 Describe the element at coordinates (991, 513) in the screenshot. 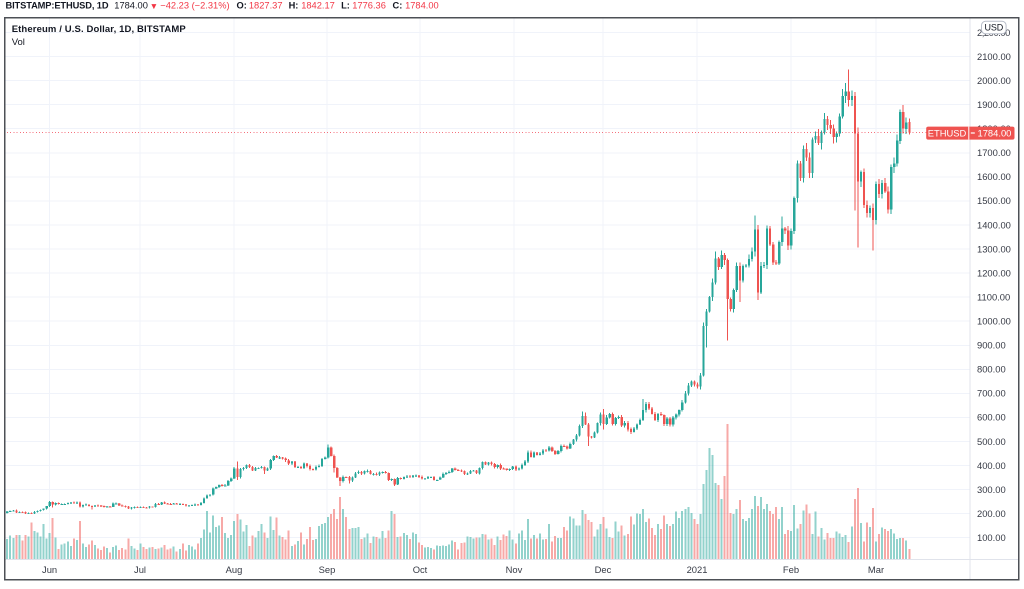

I see `svg-text: 200.00` at that location.